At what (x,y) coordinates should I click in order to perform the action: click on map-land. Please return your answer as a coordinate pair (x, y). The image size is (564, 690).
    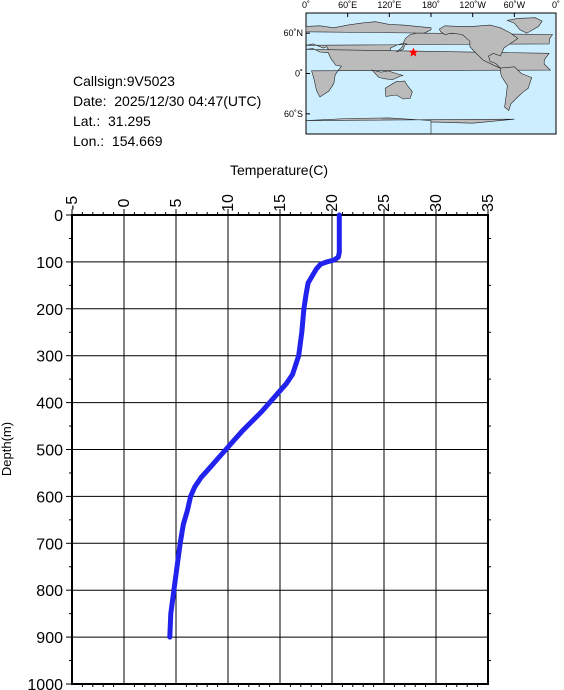
    Looking at the image, I should click on (429, 75).